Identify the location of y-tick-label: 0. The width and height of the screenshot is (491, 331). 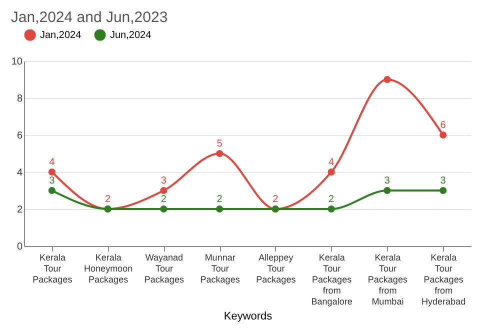
(19, 247).